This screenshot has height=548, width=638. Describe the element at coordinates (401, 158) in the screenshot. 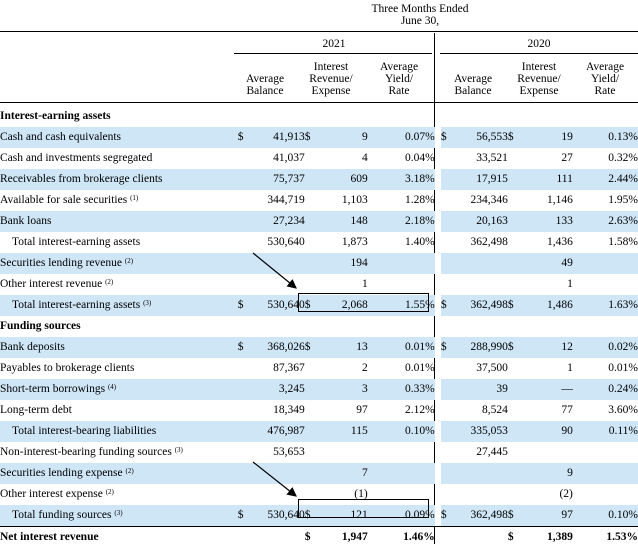

I see `yield-rate-2021: 0.04%` at that location.